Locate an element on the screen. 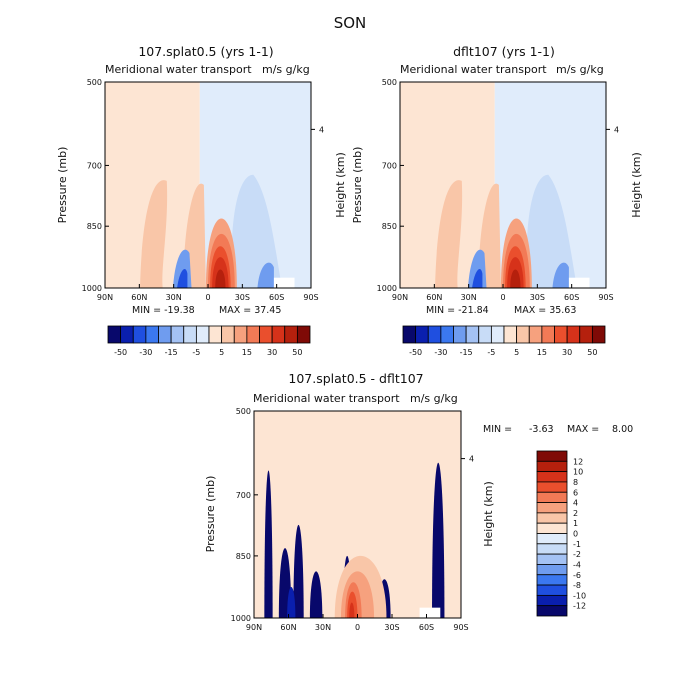 The height and width of the screenshot is (700, 700). max-value: 8.00 is located at coordinates (622, 429).